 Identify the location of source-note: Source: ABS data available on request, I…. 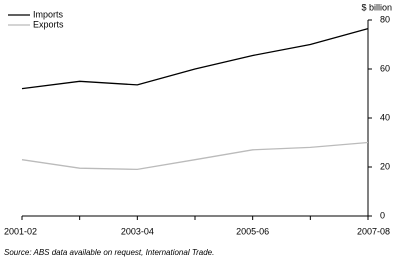
(109, 252).